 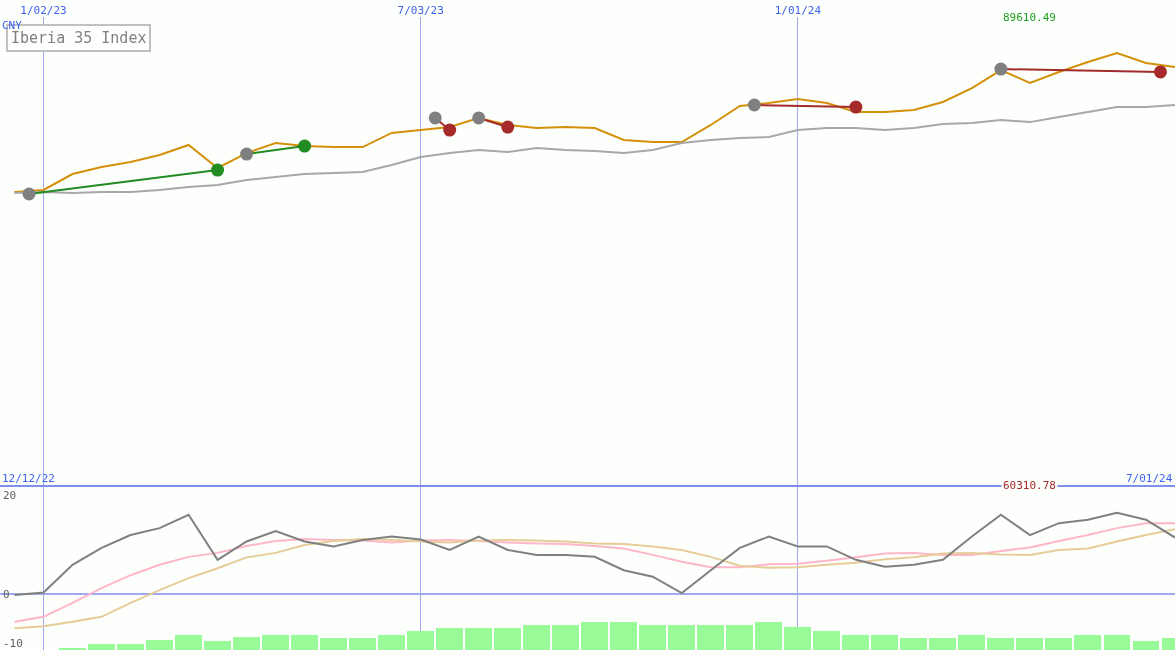 What do you see at coordinates (10, 495) in the screenshot?
I see `y-tick-label: 20` at bounding box center [10, 495].